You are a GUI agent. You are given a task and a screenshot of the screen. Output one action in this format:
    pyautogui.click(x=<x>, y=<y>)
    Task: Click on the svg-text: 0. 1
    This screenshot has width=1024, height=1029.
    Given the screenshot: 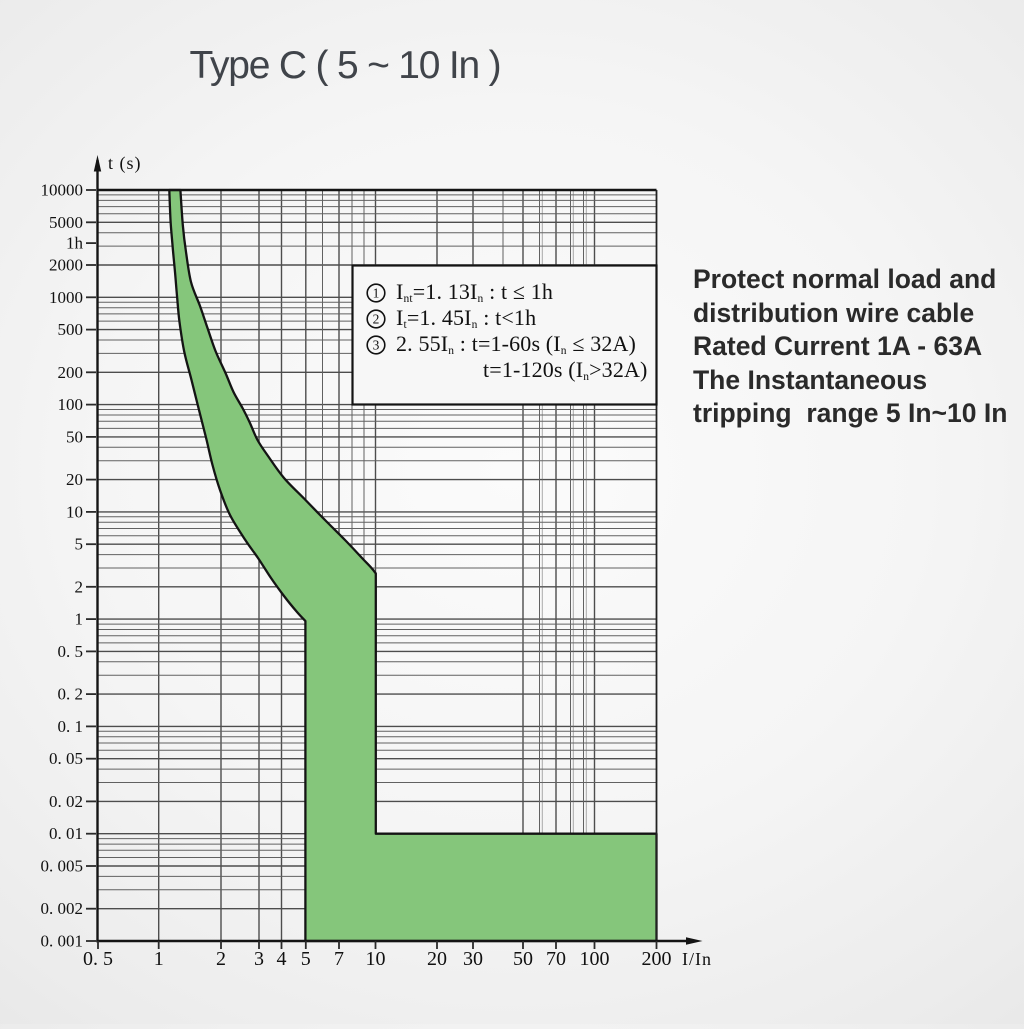 What is the action you would take?
    pyautogui.click(x=71, y=726)
    